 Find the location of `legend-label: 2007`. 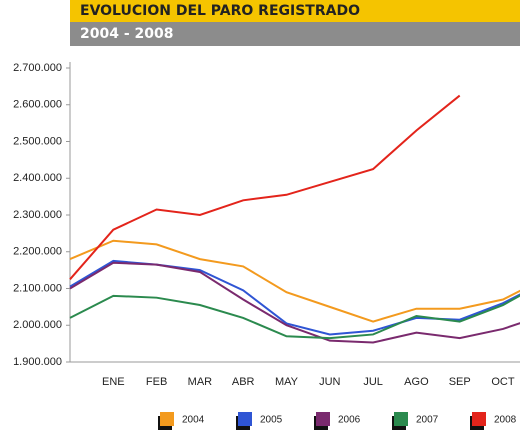

legend-label: 2007 is located at coordinates (427, 420).